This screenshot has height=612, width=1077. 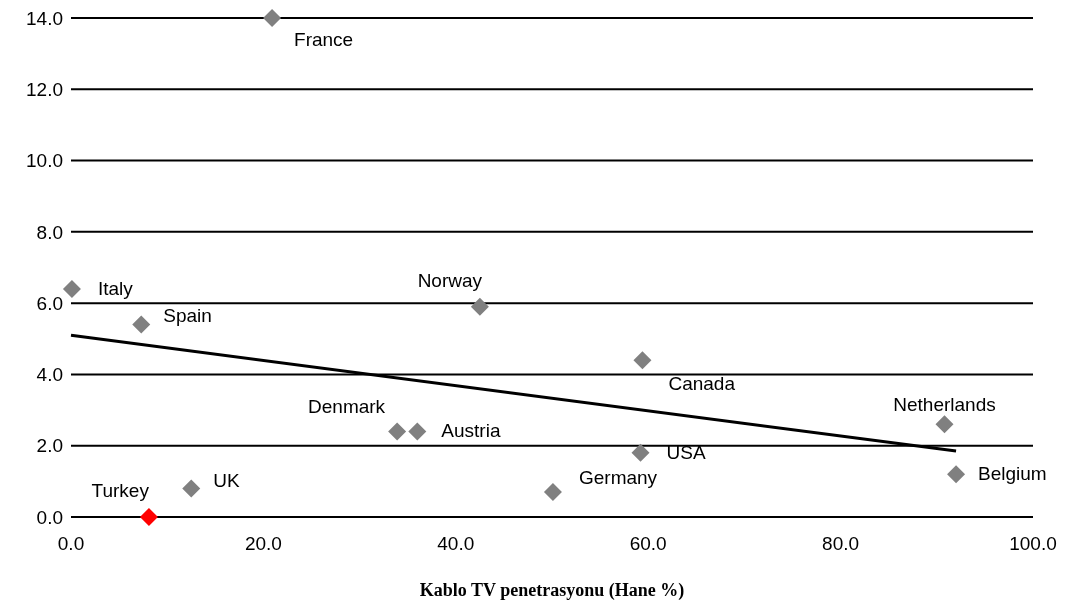 I want to click on y-tick-label: 2.0, so click(x=49, y=446).